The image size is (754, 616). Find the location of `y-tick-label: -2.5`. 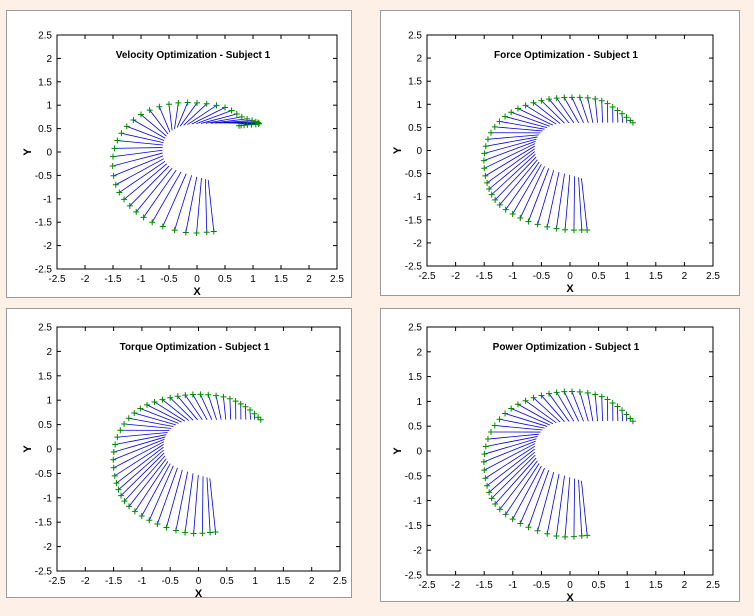

y-tick-label: -2.5 is located at coordinates (414, 267).